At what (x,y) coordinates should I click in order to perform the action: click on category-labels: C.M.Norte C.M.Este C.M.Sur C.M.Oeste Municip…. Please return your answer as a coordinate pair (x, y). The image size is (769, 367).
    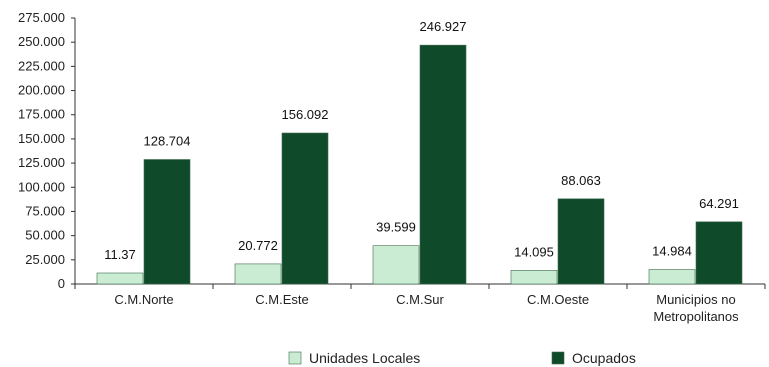
    Looking at the image, I should click on (426, 308).